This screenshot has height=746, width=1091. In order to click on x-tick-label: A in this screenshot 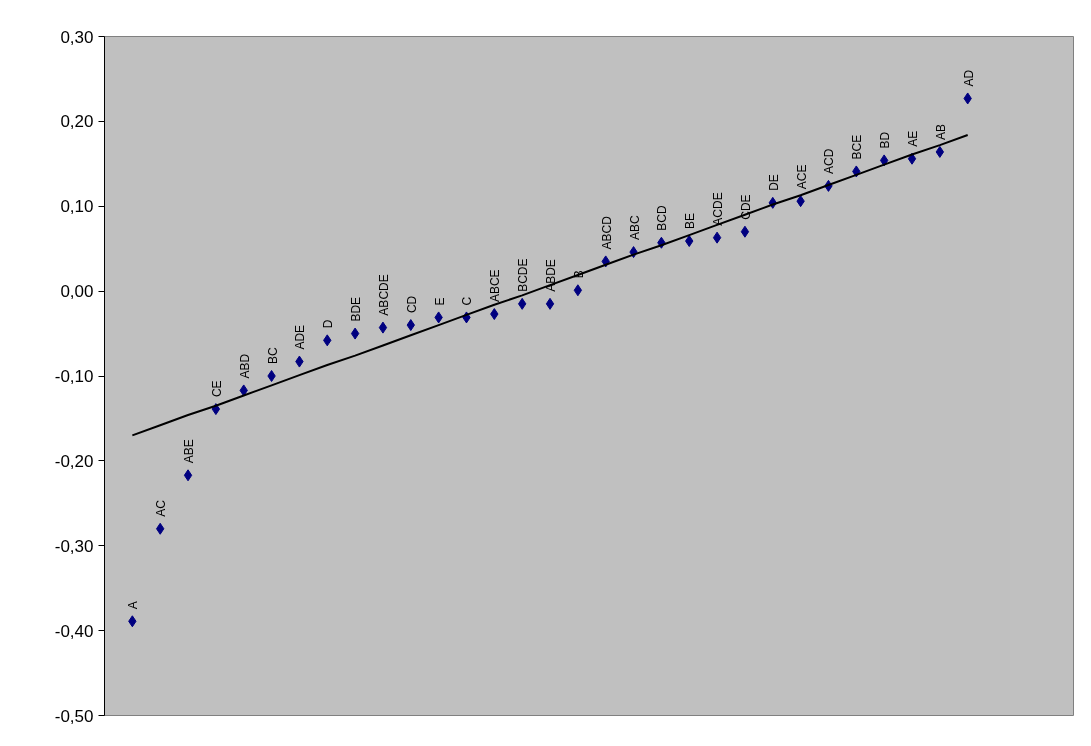, I will do `click(133, 605)`.